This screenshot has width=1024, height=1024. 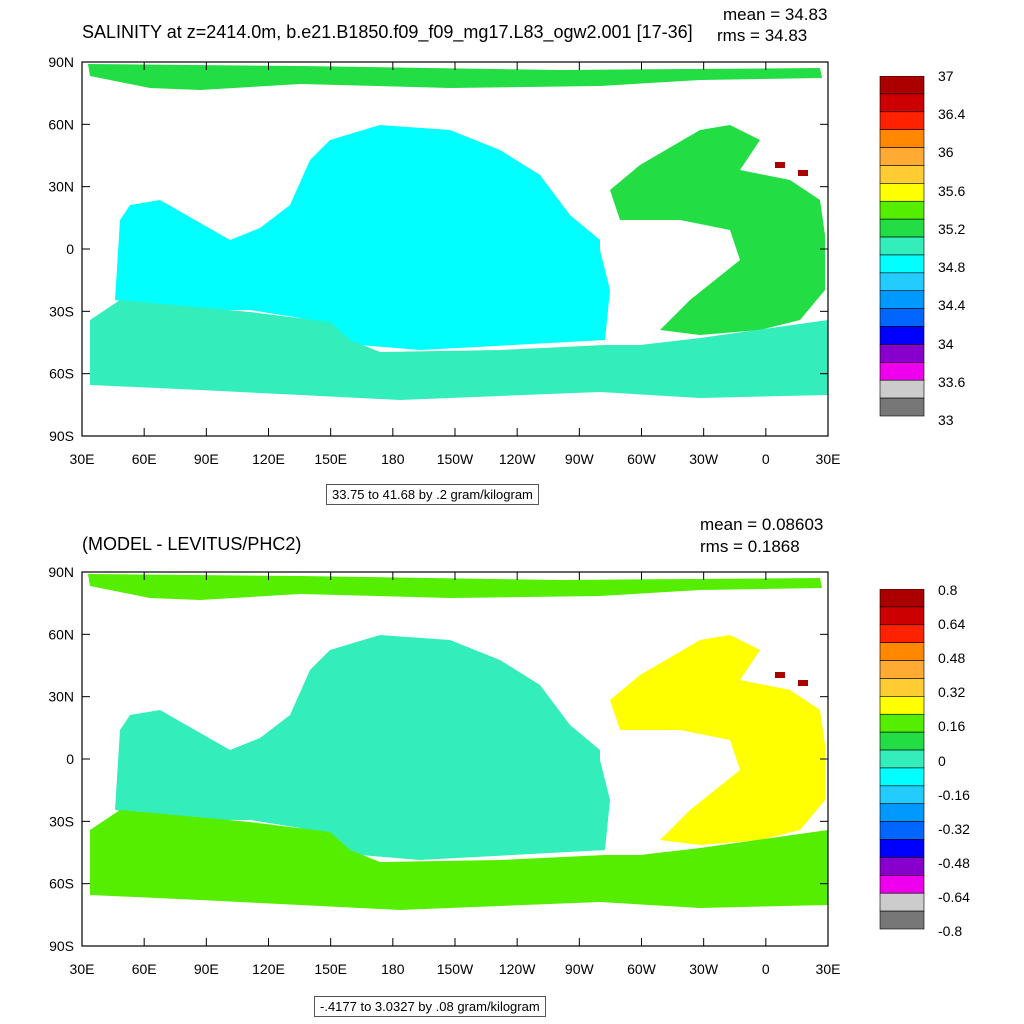 What do you see at coordinates (954, 862) in the screenshot?
I see `colorbar-label: -0.48` at bounding box center [954, 862].